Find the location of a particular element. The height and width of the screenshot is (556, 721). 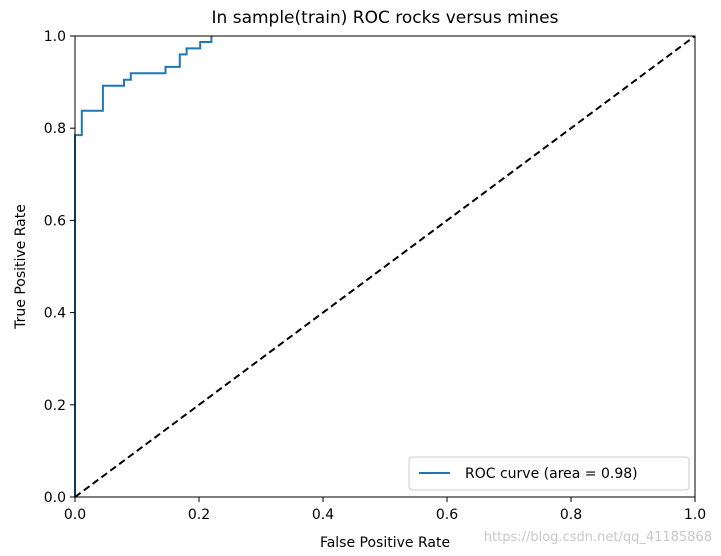

y-axis-label: True Positive Rate is located at coordinates (21, 267).